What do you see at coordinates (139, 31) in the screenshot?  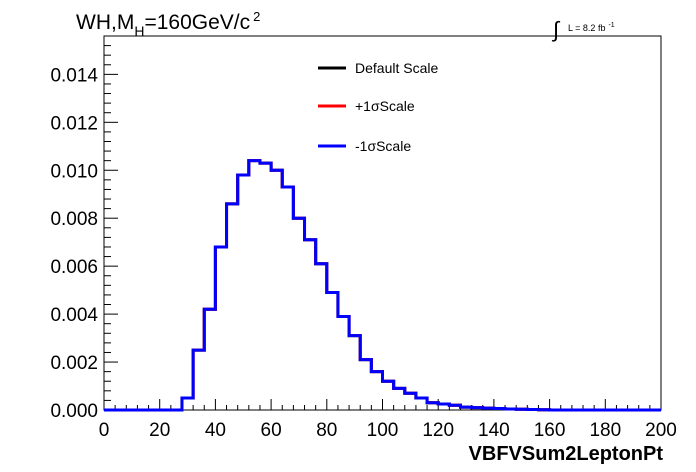 I see `title-subscript: H` at bounding box center [139, 31].